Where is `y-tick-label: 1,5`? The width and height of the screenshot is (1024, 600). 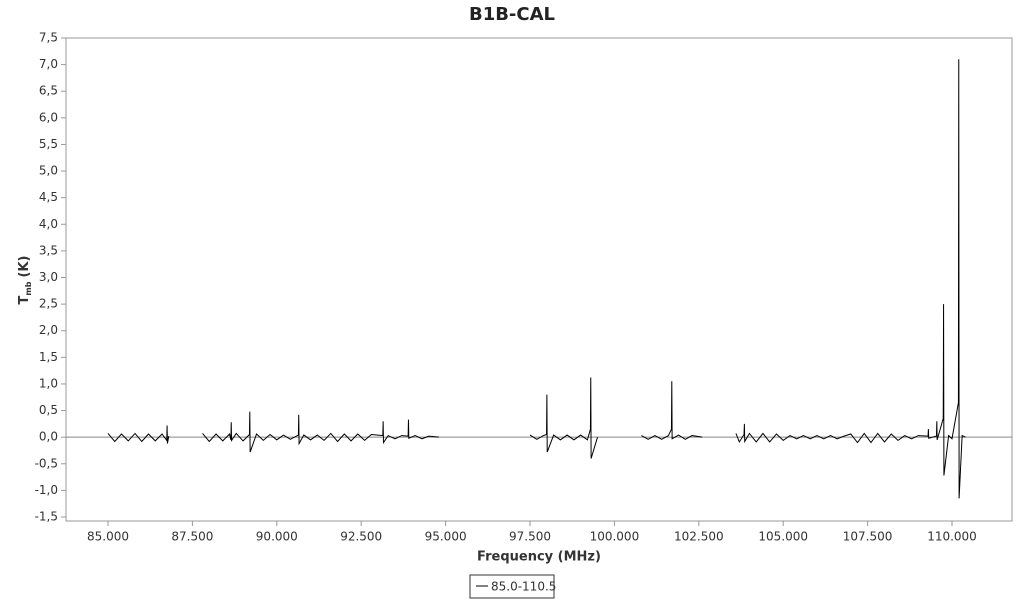 y-tick-label: 1,5 is located at coordinates (48, 357).